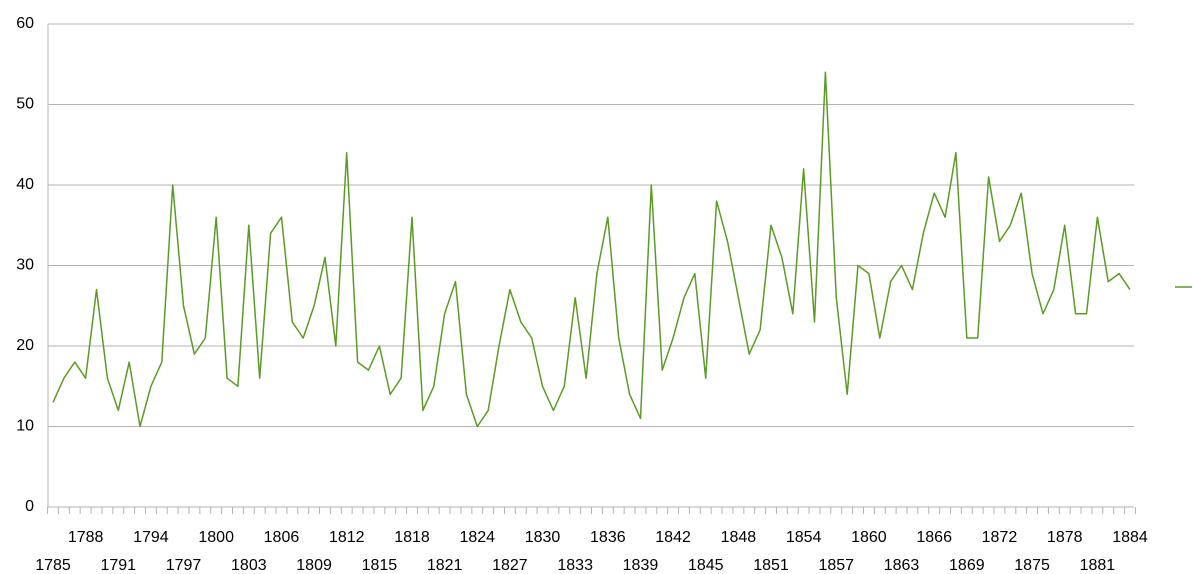 This screenshot has height=574, width=1193. Describe the element at coordinates (543, 537) in the screenshot. I see `x-tick-label: 1830` at that location.